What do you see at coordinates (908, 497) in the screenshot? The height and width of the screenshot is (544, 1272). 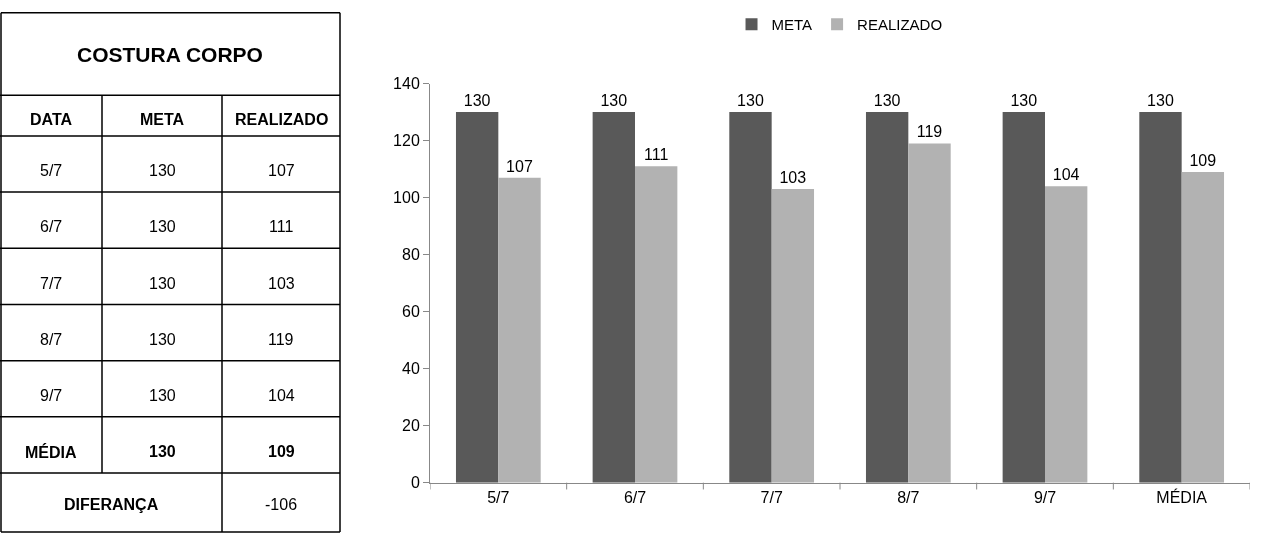 I see `x-tick-label: 8/7` at bounding box center [908, 497].